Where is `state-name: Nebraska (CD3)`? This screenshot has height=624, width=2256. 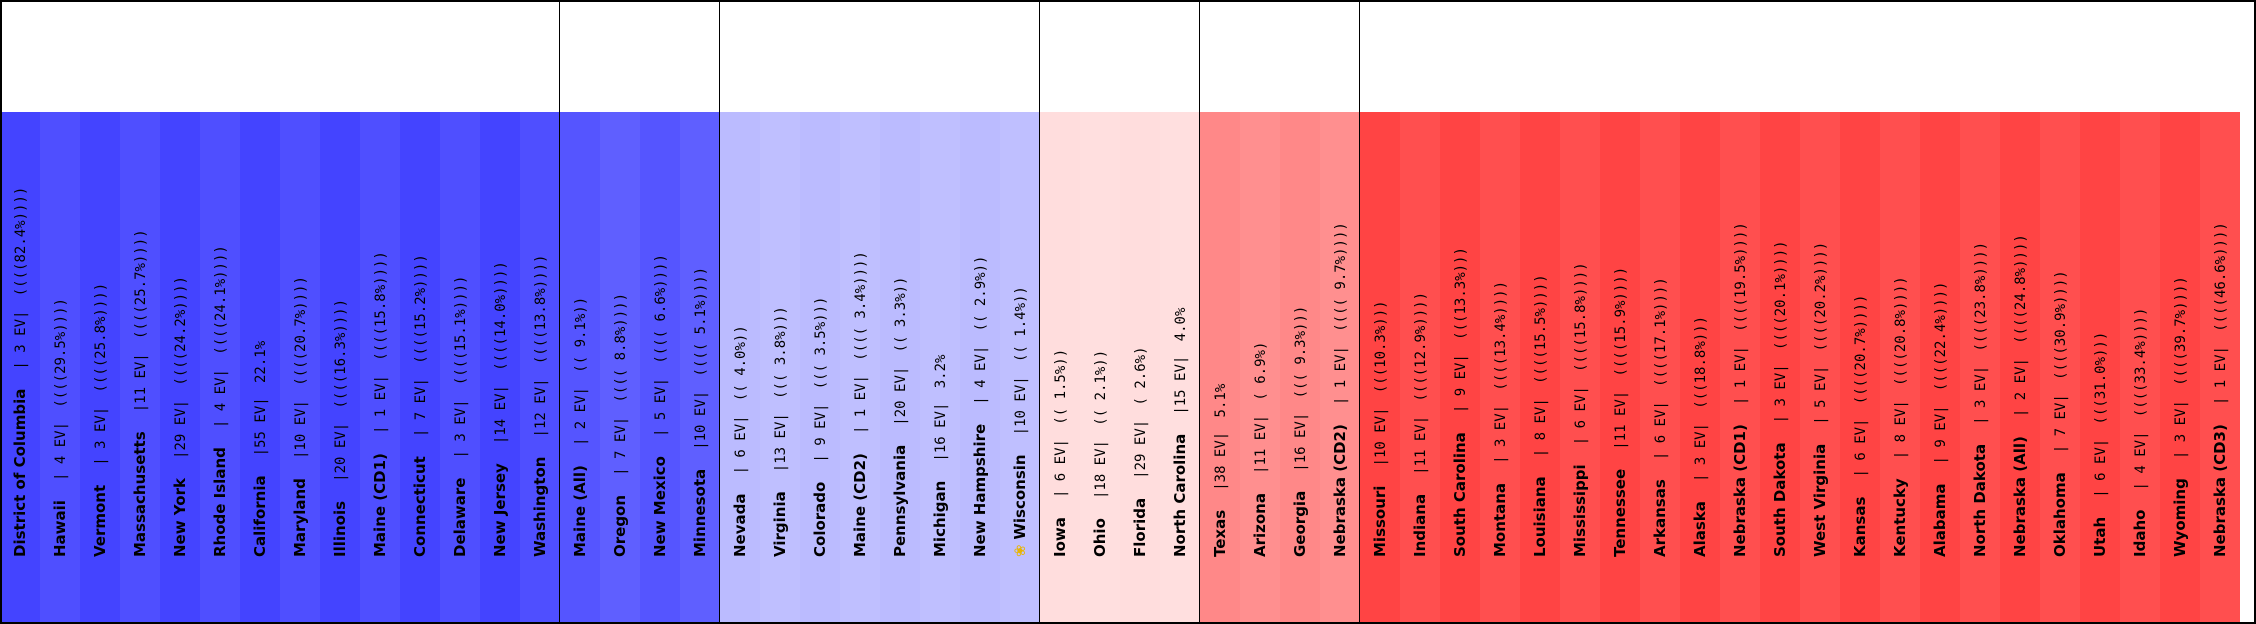
state-name: Nebraska (CD3) is located at coordinates (2220, 490).